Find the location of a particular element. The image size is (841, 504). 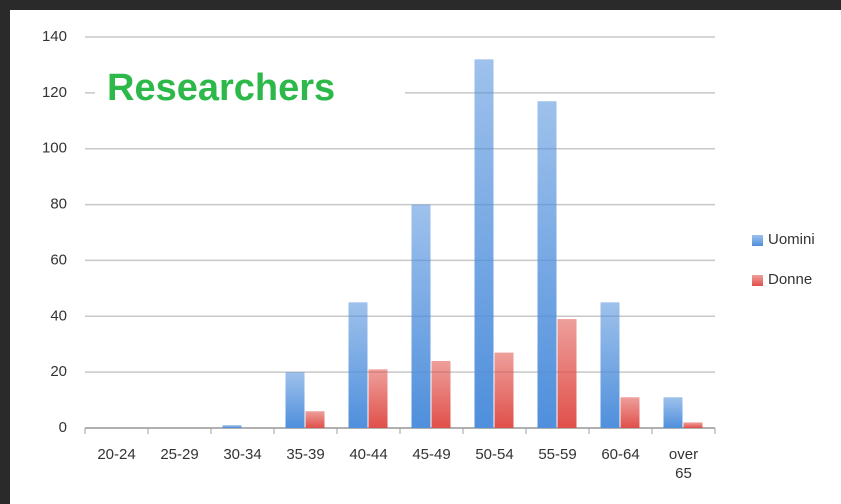

y-tick-label: 100 is located at coordinates (54, 148).